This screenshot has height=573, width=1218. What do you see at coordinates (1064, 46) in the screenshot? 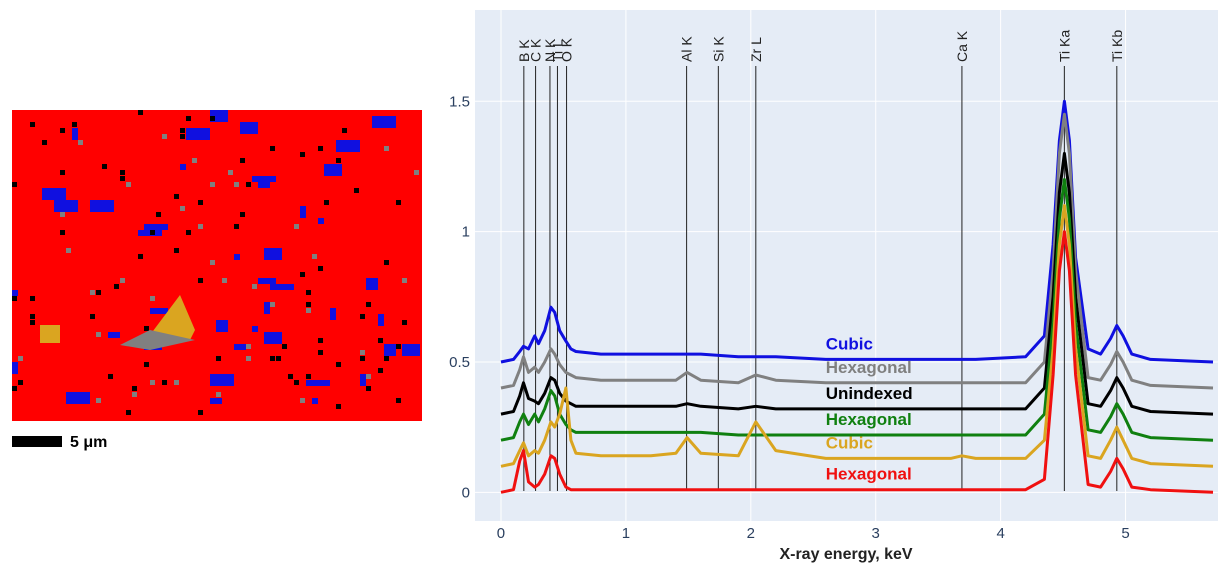
I see `element-label: Ti Ka` at bounding box center [1064, 46].